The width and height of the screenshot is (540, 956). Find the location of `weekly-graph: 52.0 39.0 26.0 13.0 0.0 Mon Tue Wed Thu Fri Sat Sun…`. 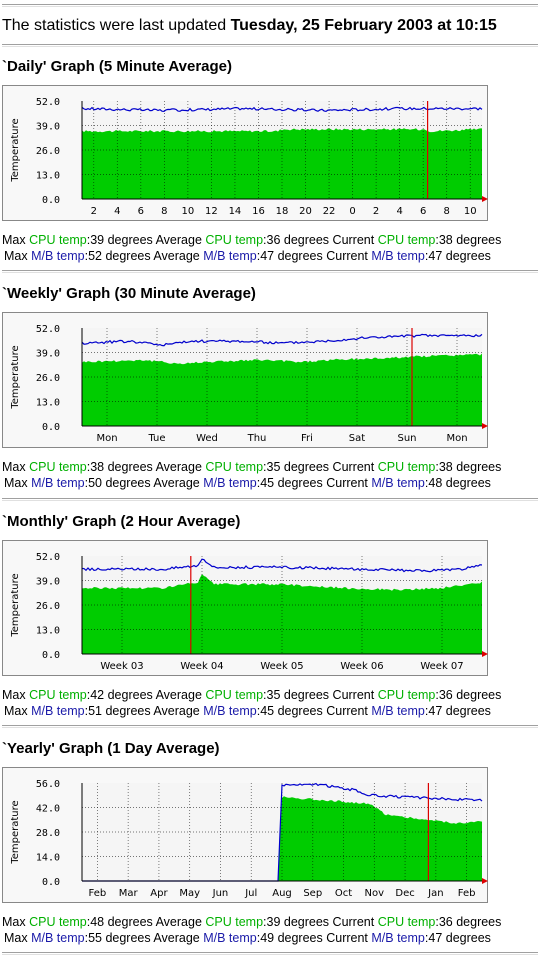

weekly-graph: 52.0 39.0 26.0 13.0 0.0 Mon Tue Wed Thu Fri Sat Sun… is located at coordinates (245, 380).